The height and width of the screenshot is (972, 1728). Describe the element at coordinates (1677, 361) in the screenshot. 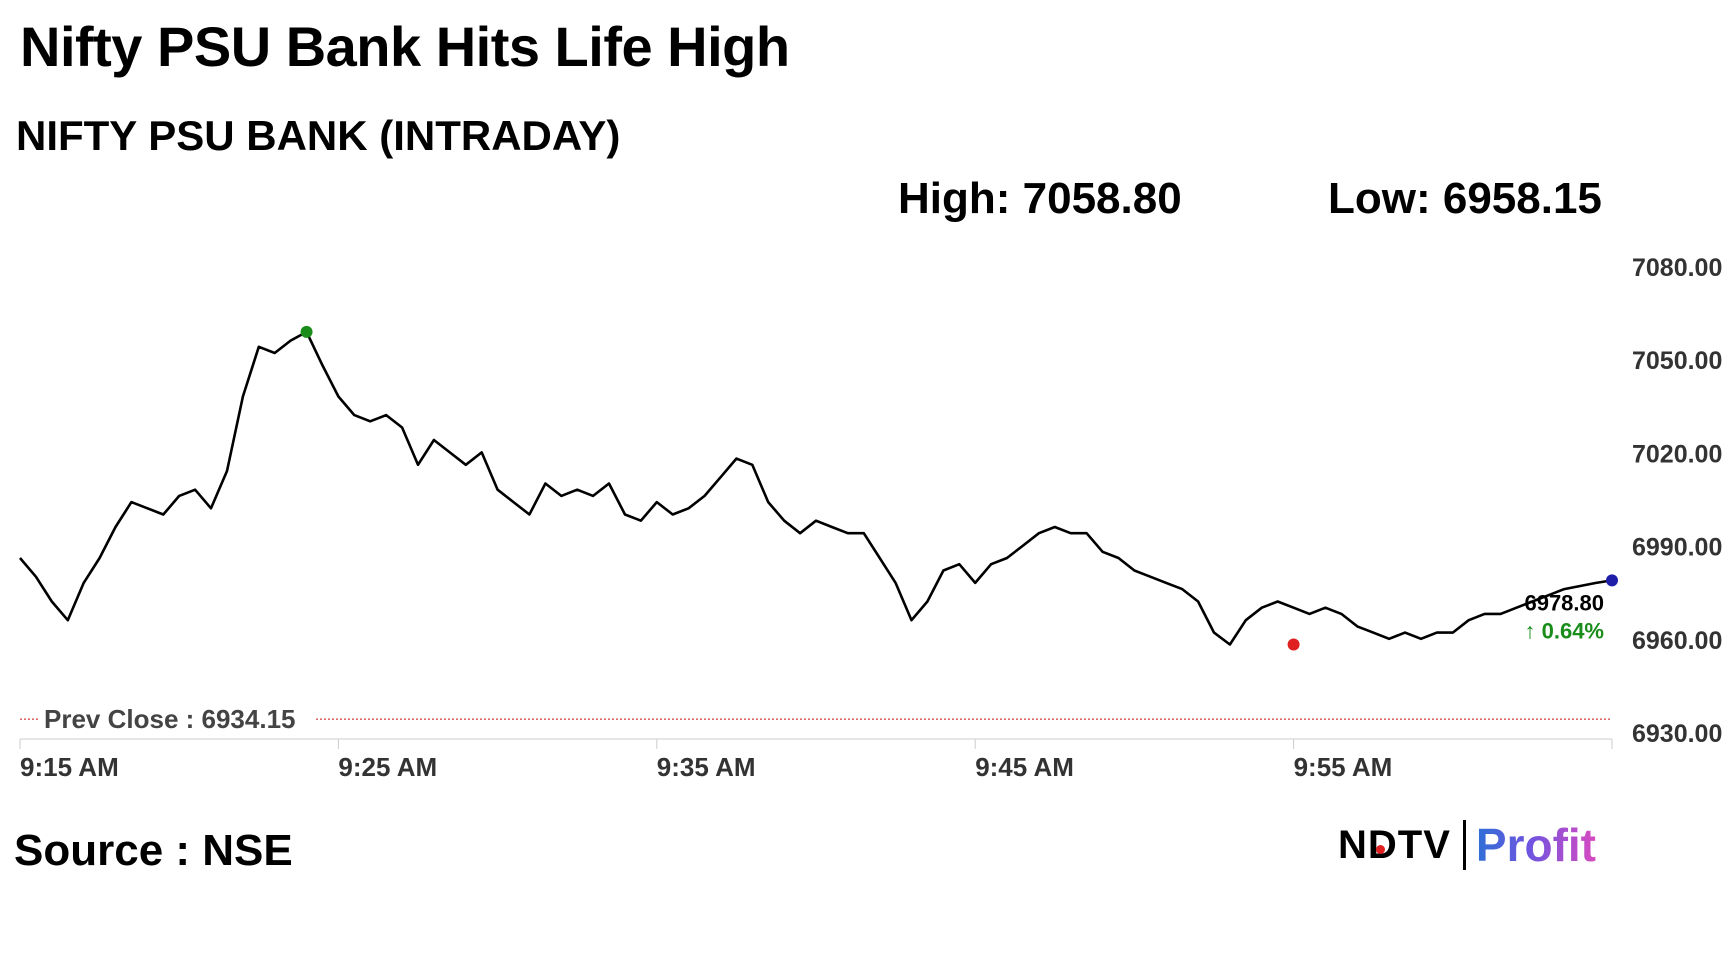

I see `y-tick-label: 7050.00` at that location.